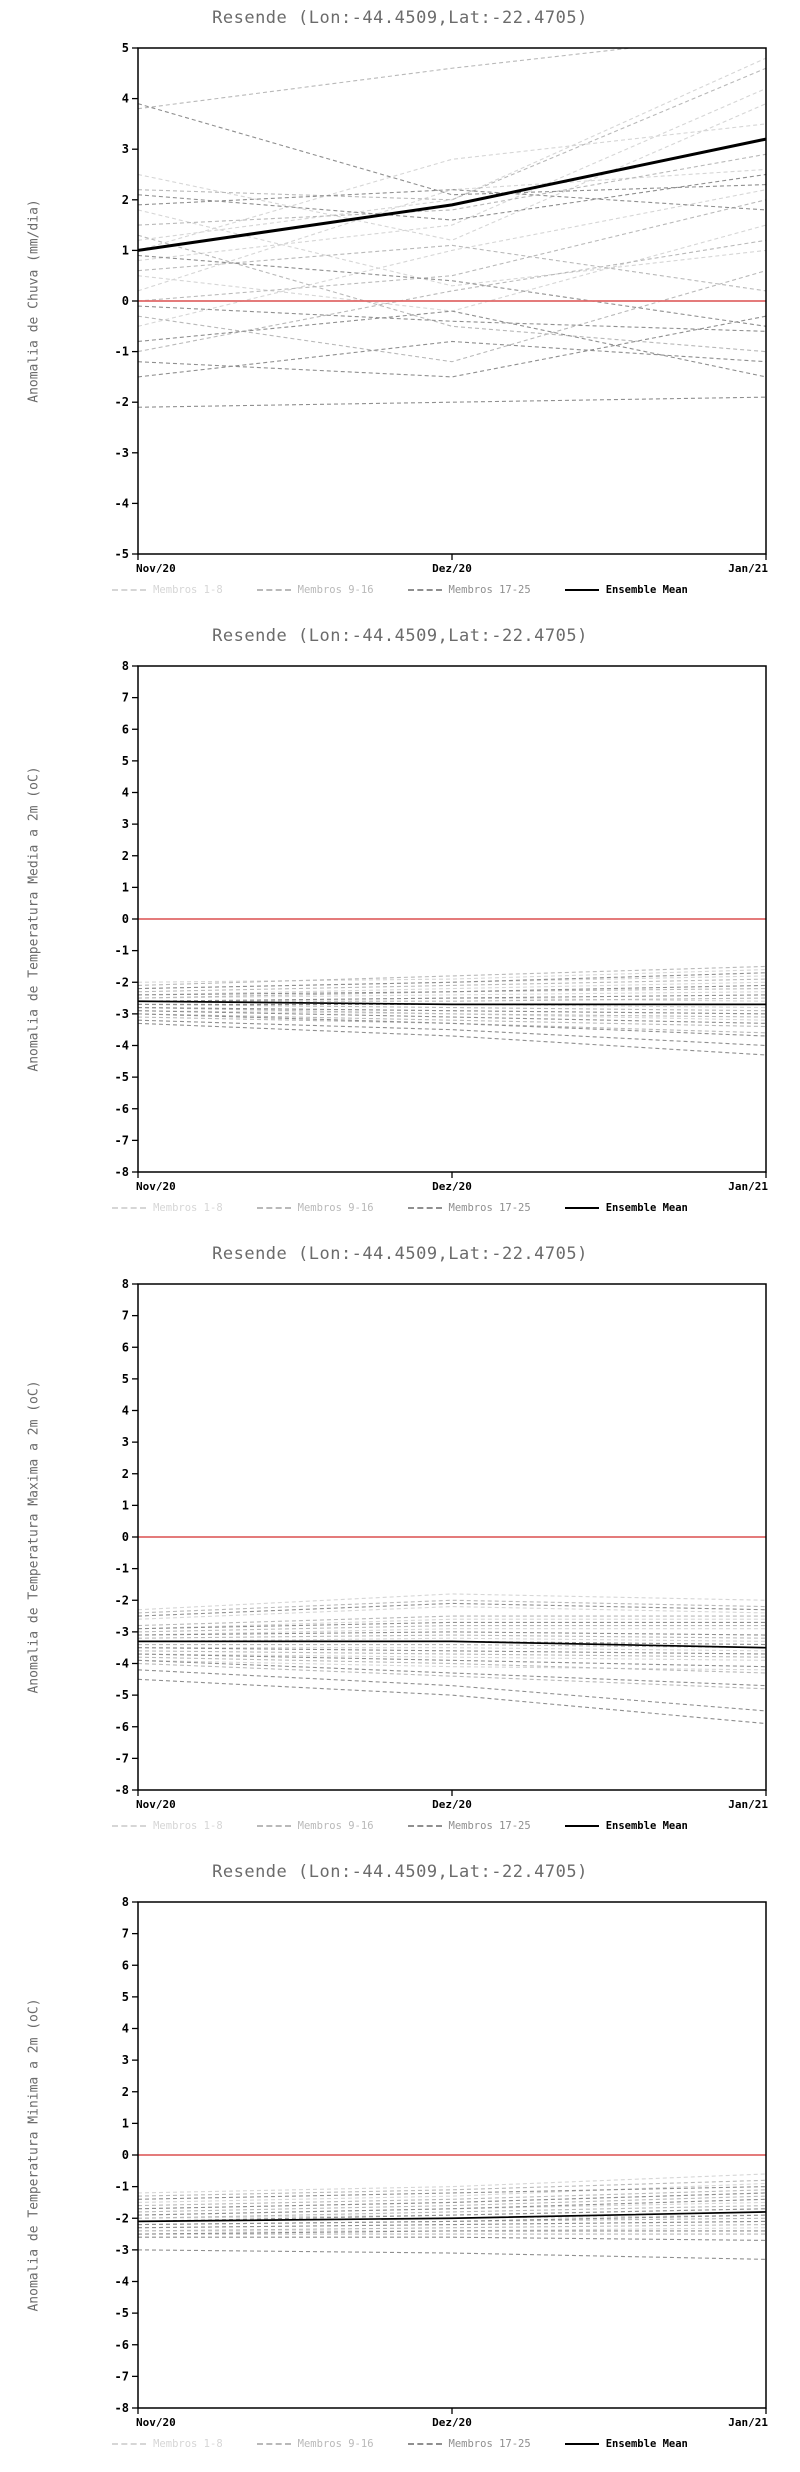  Describe the element at coordinates (122, 1140) in the screenshot. I see `svg-text: -7` at that location.